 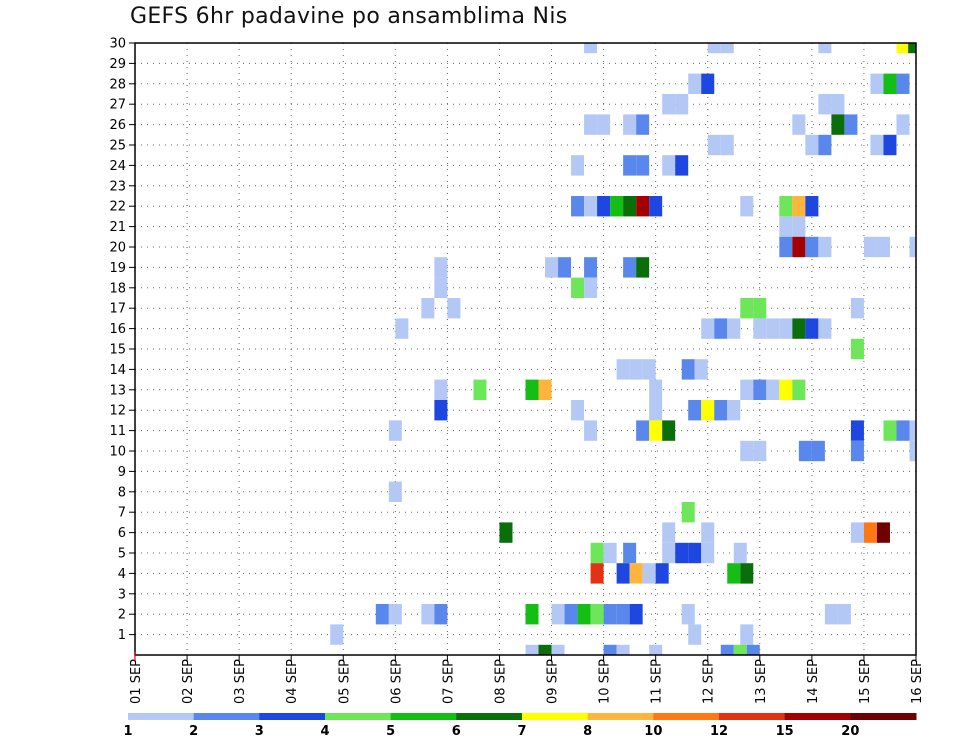 I want to click on x-tick-label: 02 SEP, so click(x=188, y=681).